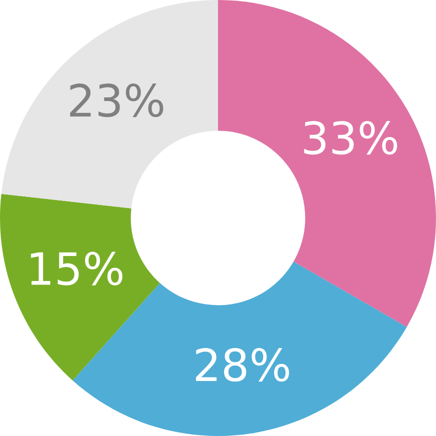  What do you see at coordinates (76, 269) in the screenshot?
I see `data-label: 15%` at bounding box center [76, 269].